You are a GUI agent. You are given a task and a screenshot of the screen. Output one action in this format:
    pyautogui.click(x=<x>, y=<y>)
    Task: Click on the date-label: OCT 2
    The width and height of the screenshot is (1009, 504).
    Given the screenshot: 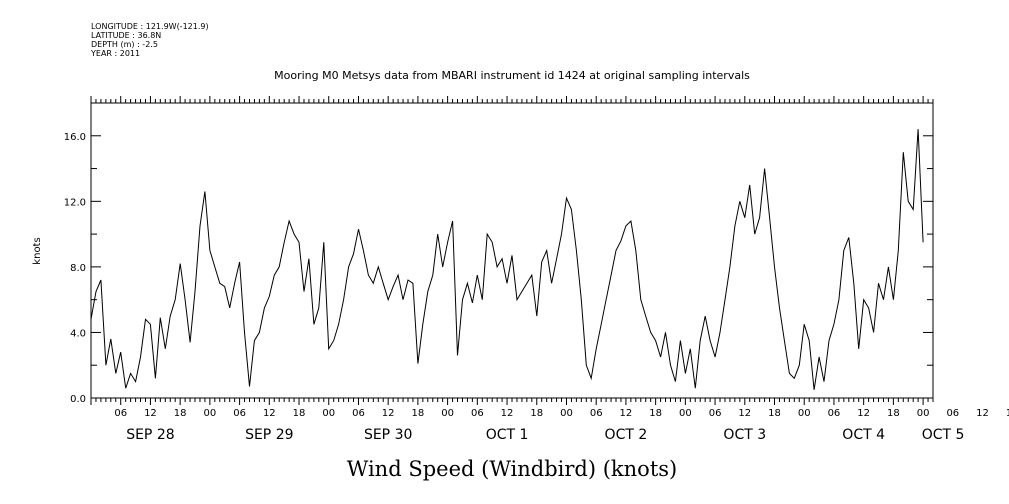 What is the action you would take?
    pyautogui.click(x=626, y=435)
    